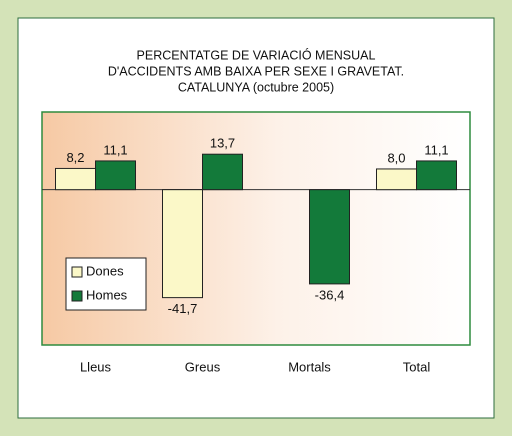  I want to click on data-label: -36,4, so click(330, 294).